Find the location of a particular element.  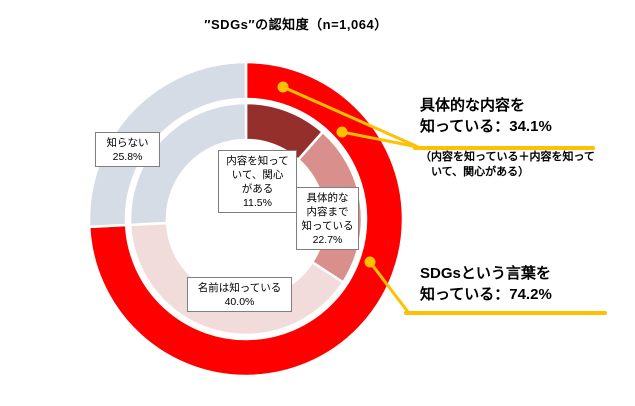

segment-label-shiranai: 知らない 25.8% is located at coordinates (127, 149).